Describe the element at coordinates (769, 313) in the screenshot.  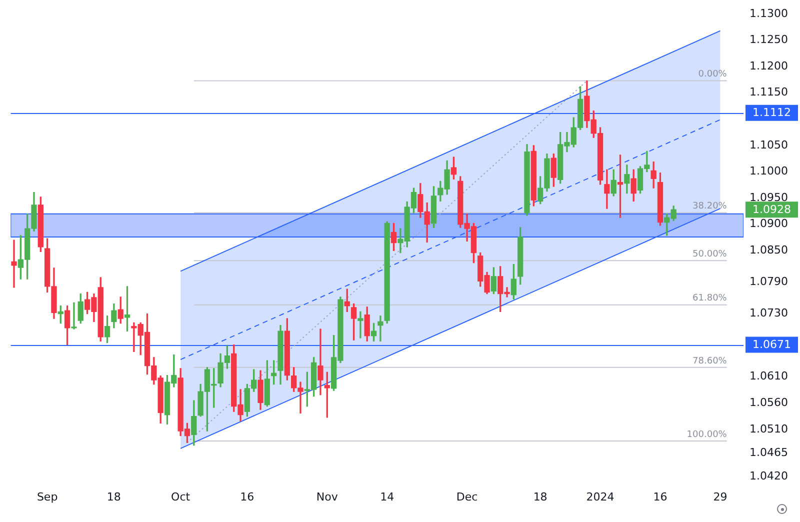
I see `y-tick-label: 1.0730` at that location.